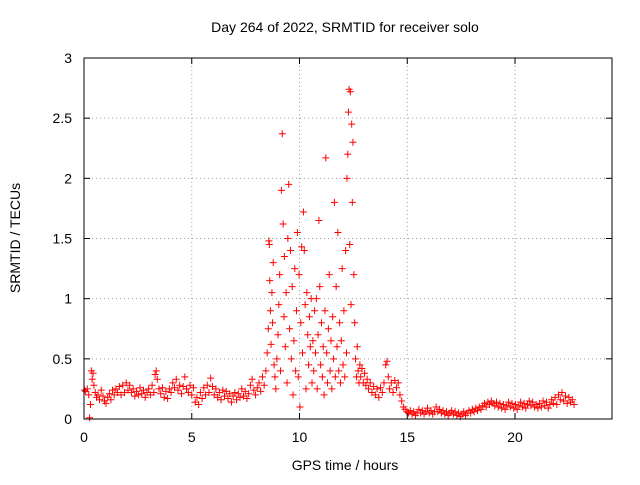  What do you see at coordinates (84, 437) in the screenshot?
I see `x-tick-label: 0` at bounding box center [84, 437].